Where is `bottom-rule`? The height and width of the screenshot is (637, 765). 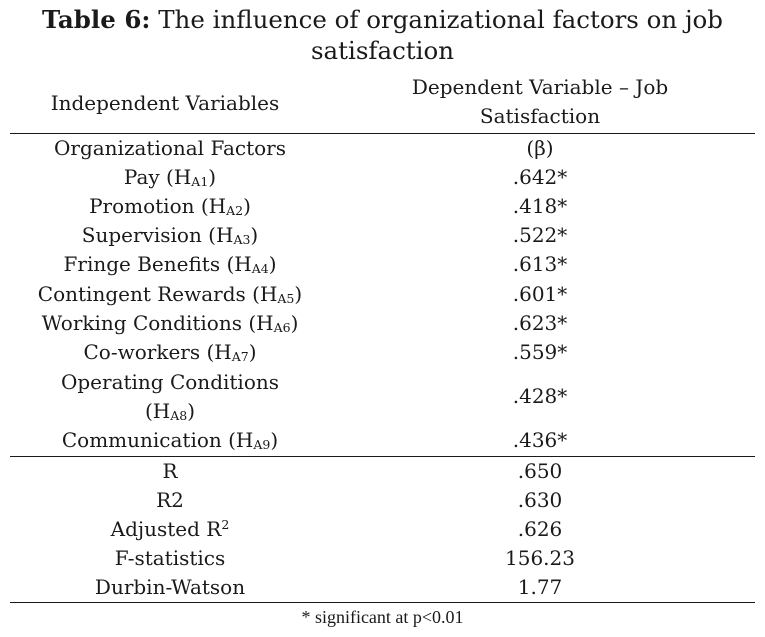
bottom-rule is located at coordinates (382, 602).